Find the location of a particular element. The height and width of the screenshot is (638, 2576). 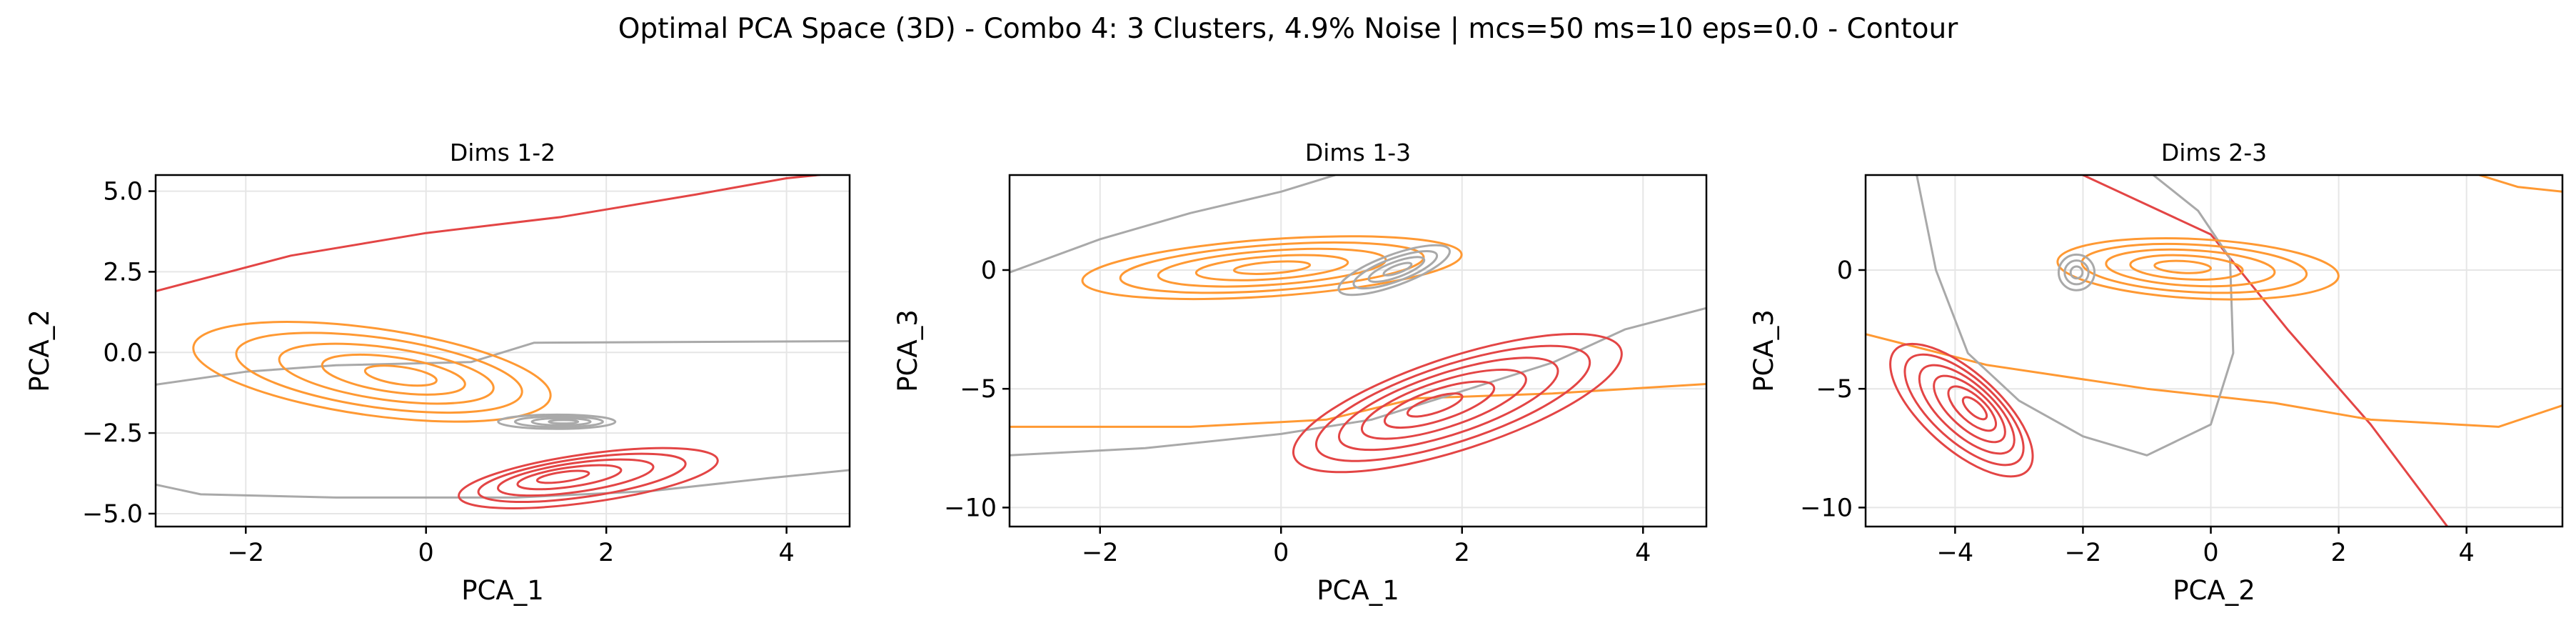

y-tick-label: −5.0 is located at coordinates (112, 514).